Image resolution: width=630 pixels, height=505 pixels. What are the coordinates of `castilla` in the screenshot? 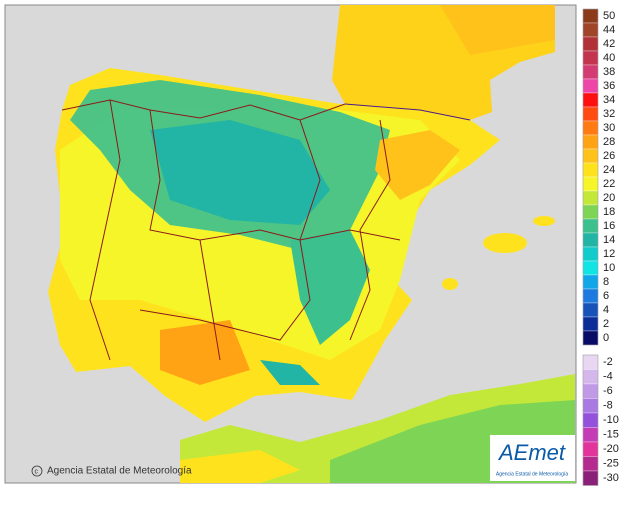 It's located at (240, 172).